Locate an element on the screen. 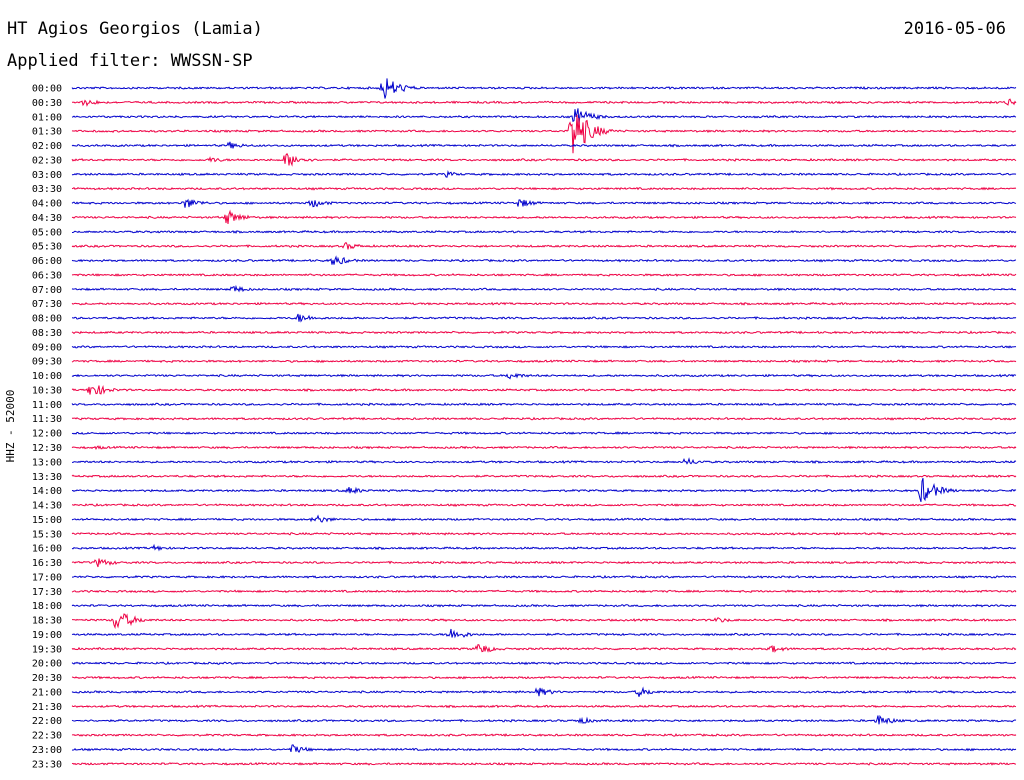 Image resolution: width=1024 pixels, height=780 pixels. time-tick-label: 19:30 is located at coordinates (47, 649).